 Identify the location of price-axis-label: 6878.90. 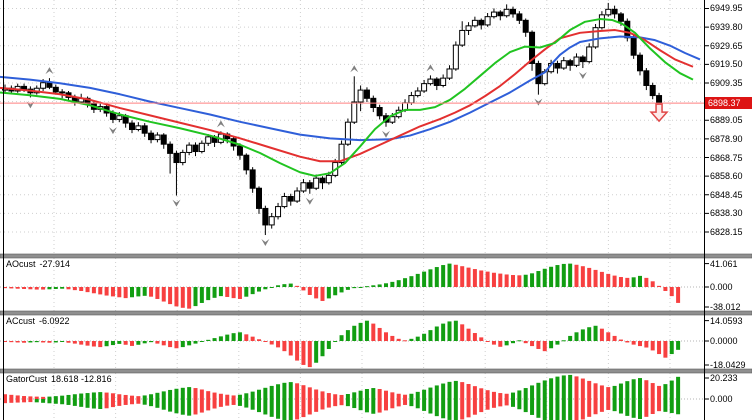
(726, 138).